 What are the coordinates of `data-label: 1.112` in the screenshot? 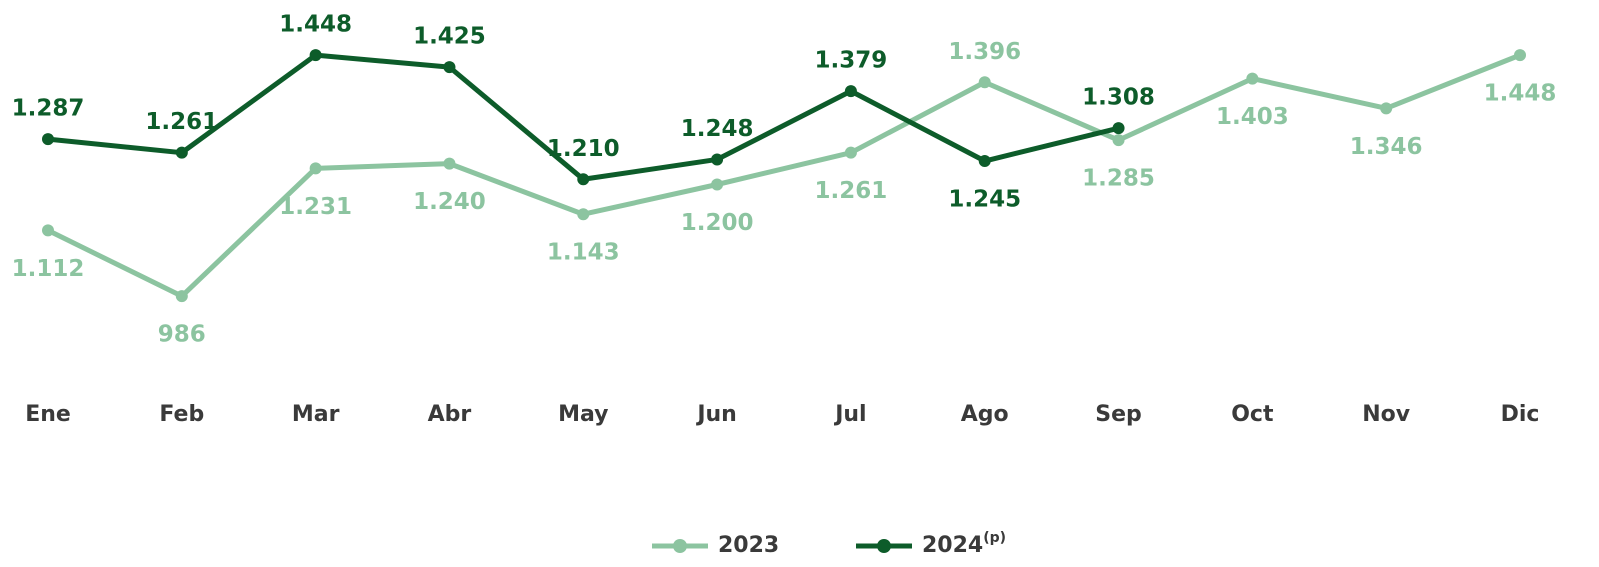 It's located at (48, 269).